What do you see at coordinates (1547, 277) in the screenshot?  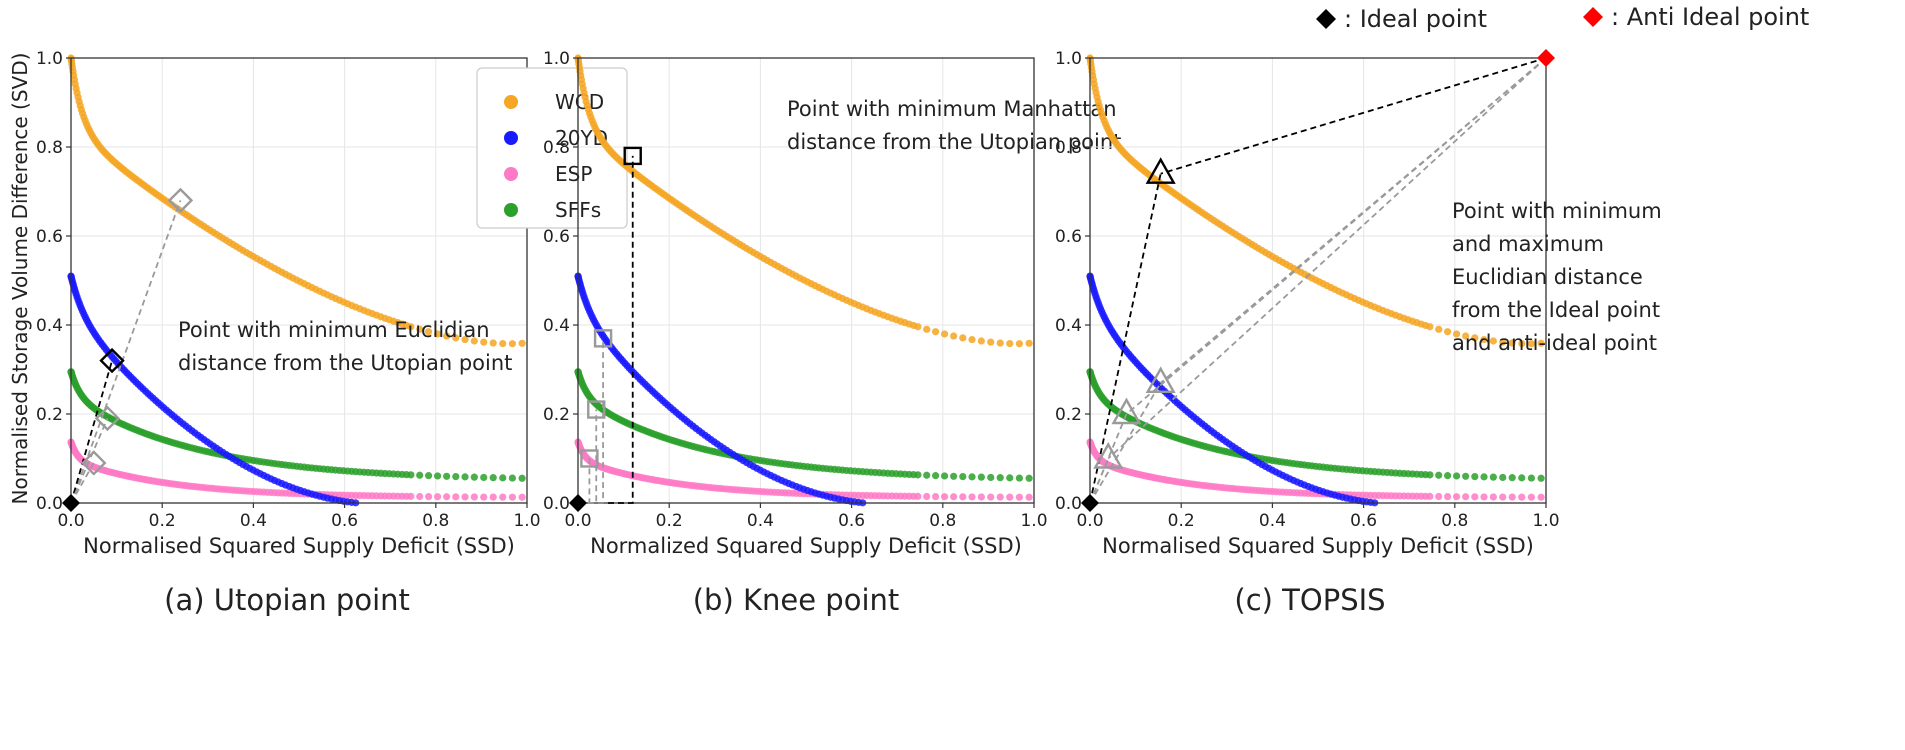 I see `annotation-line: Euclidian distance` at bounding box center [1547, 277].